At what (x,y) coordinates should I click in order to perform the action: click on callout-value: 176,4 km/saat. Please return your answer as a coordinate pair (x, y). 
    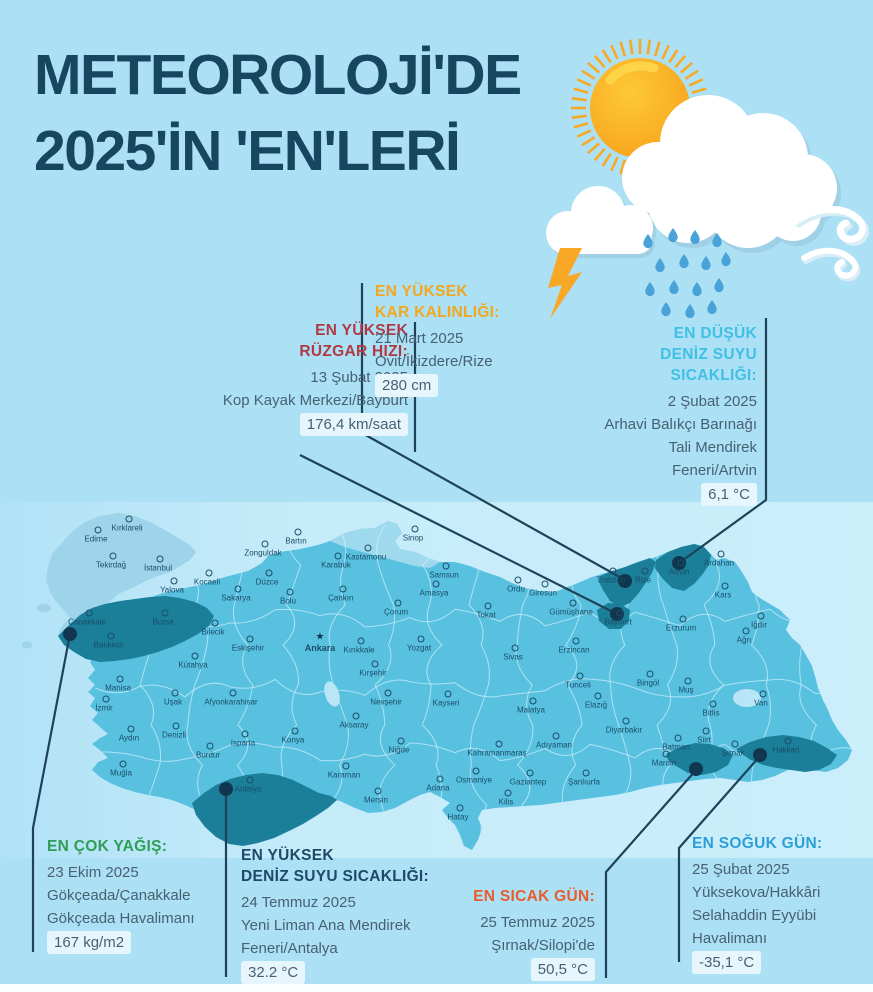
    Looking at the image, I should click on (353, 424).